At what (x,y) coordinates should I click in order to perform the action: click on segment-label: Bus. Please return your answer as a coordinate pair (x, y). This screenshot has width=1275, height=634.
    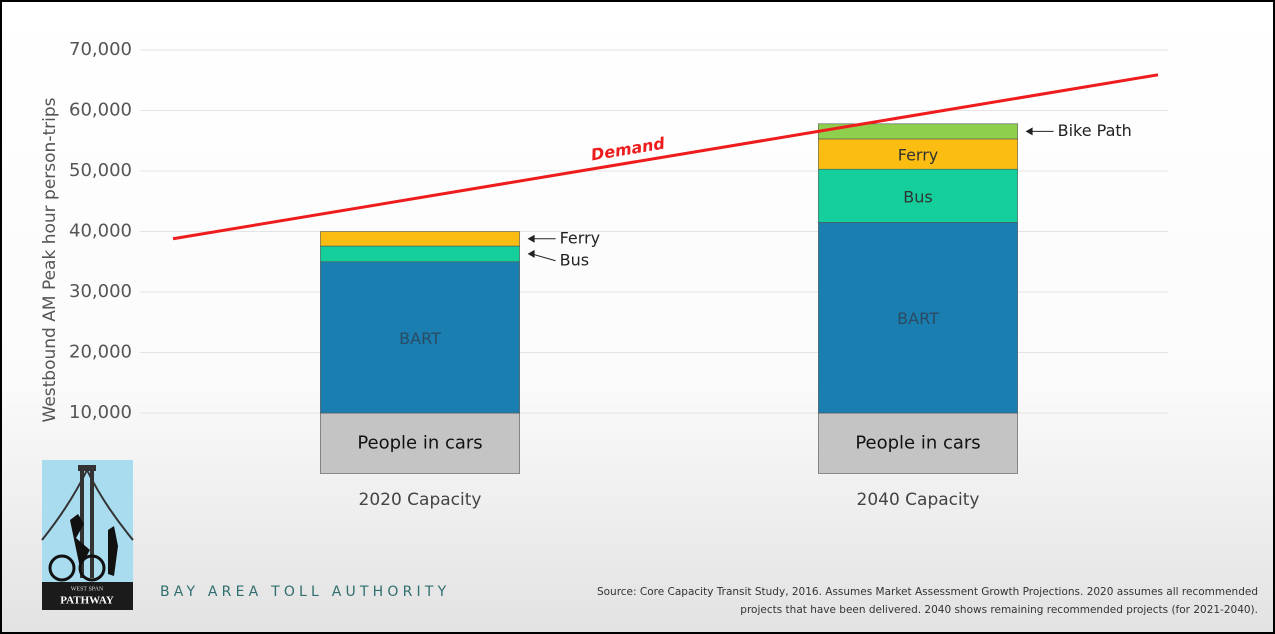
    Looking at the image, I should click on (917, 196).